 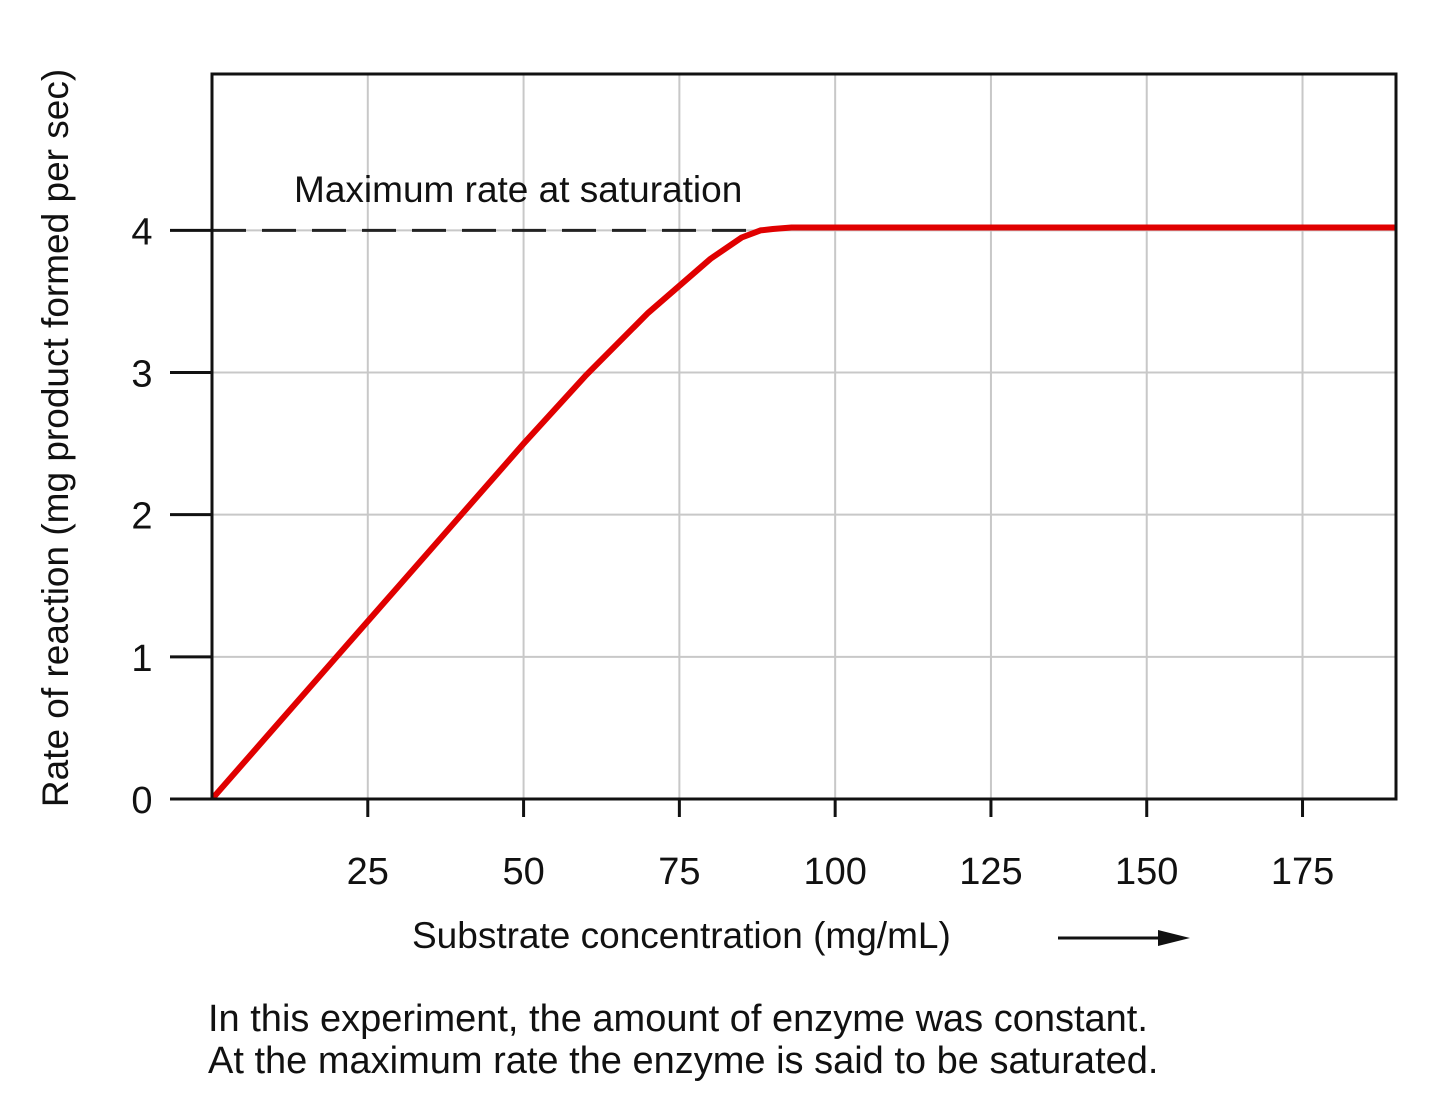 What do you see at coordinates (1302, 872) in the screenshot?
I see `x-tick-label-175: 175` at bounding box center [1302, 872].